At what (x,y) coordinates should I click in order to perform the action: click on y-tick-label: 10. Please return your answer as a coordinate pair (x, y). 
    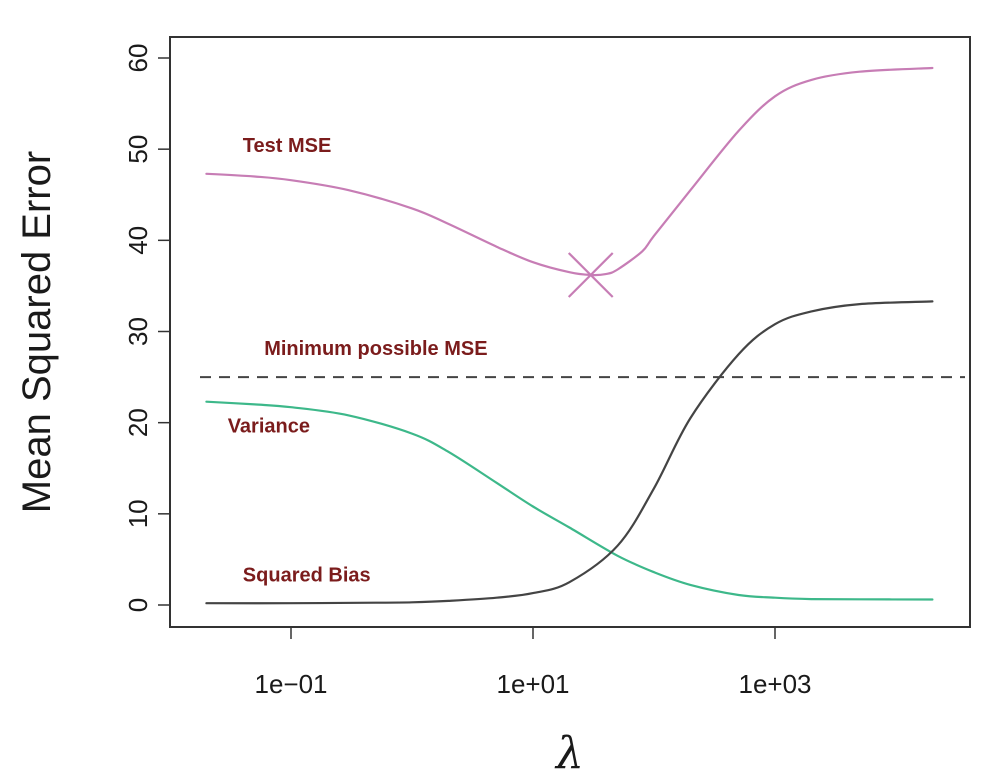
    Looking at the image, I should click on (138, 513).